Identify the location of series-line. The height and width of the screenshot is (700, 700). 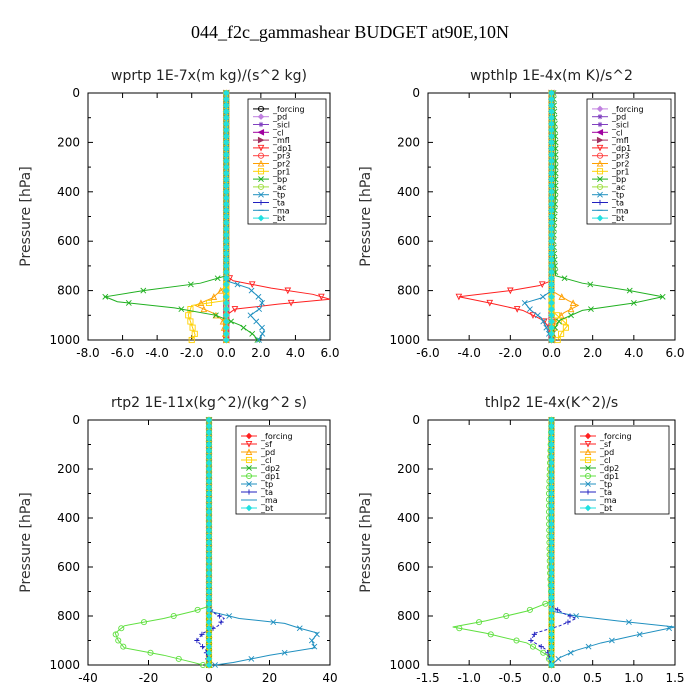
(554, 543).